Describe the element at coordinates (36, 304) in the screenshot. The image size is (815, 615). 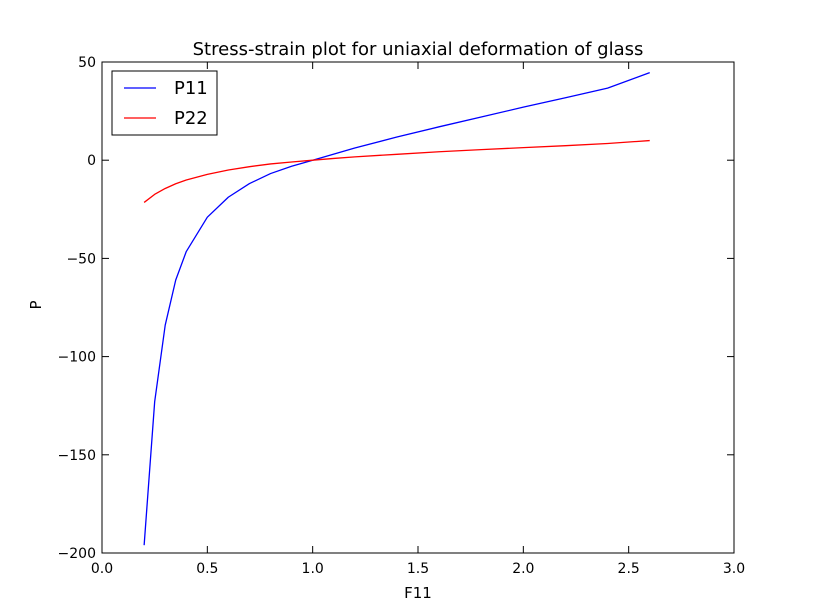
I see `y-axis-label: P` at that location.